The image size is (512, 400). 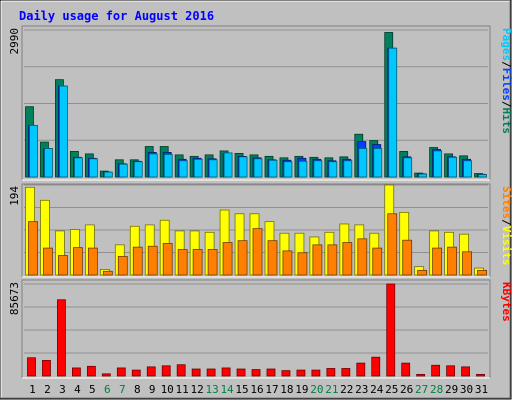 What do you see at coordinates (256, 389) in the screenshot?
I see `x-tick-label: 16` at bounding box center [256, 389].